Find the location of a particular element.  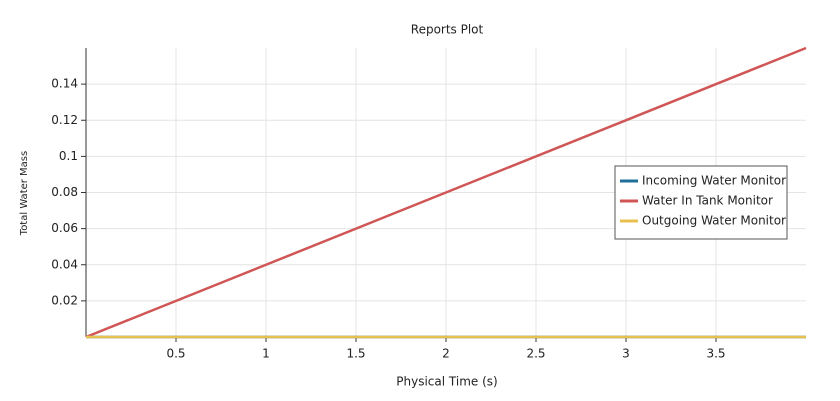

y-tick-label: 0.04 is located at coordinates (64, 264).